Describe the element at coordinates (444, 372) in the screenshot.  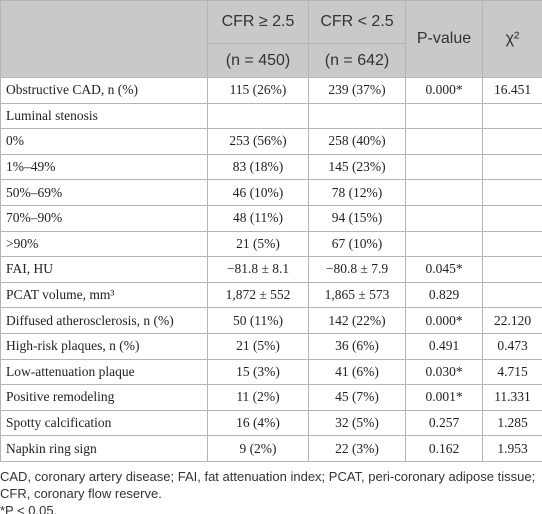
I see `table-cell: 0.030*` at that location.